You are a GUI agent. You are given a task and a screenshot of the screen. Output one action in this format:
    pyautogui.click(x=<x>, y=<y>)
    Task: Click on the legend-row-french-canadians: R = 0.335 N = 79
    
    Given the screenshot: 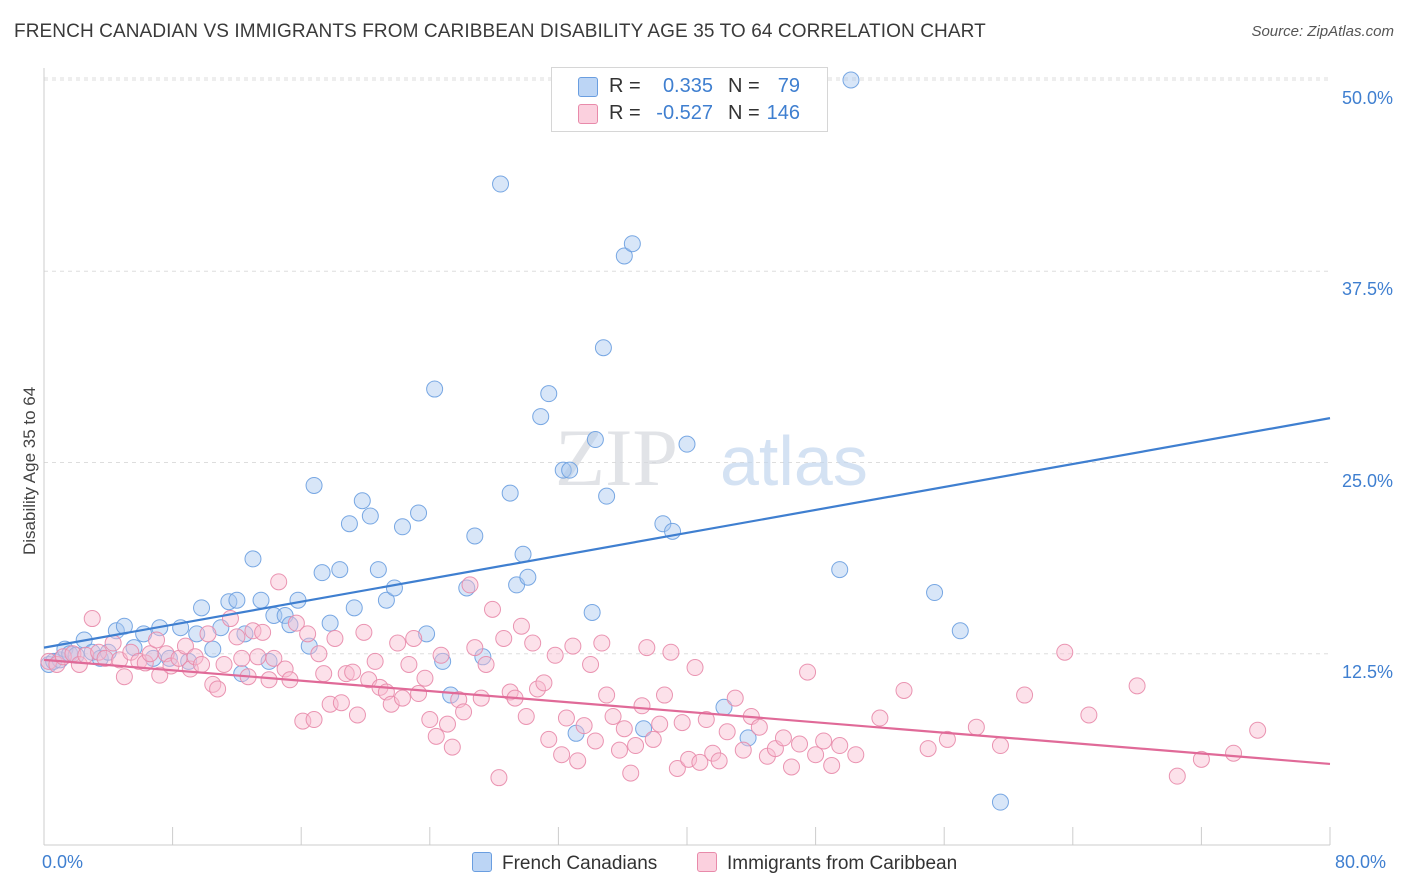 What is the action you would take?
    pyautogui.click(x=689, y=87)
    